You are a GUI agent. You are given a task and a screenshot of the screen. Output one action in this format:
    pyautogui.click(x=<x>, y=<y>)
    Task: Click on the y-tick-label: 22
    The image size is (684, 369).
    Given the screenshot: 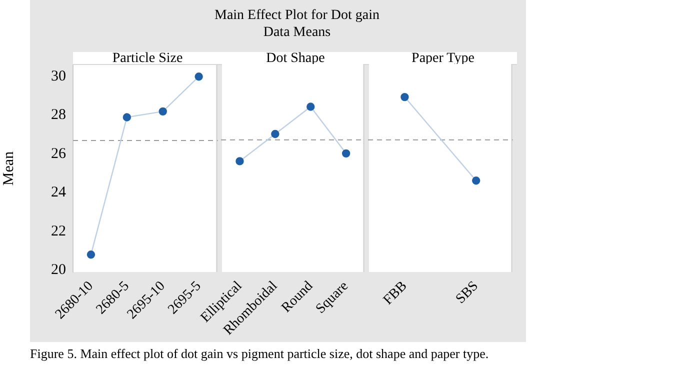 What is the action you would take?
    pyautogui.click(x=58, y=231)
    